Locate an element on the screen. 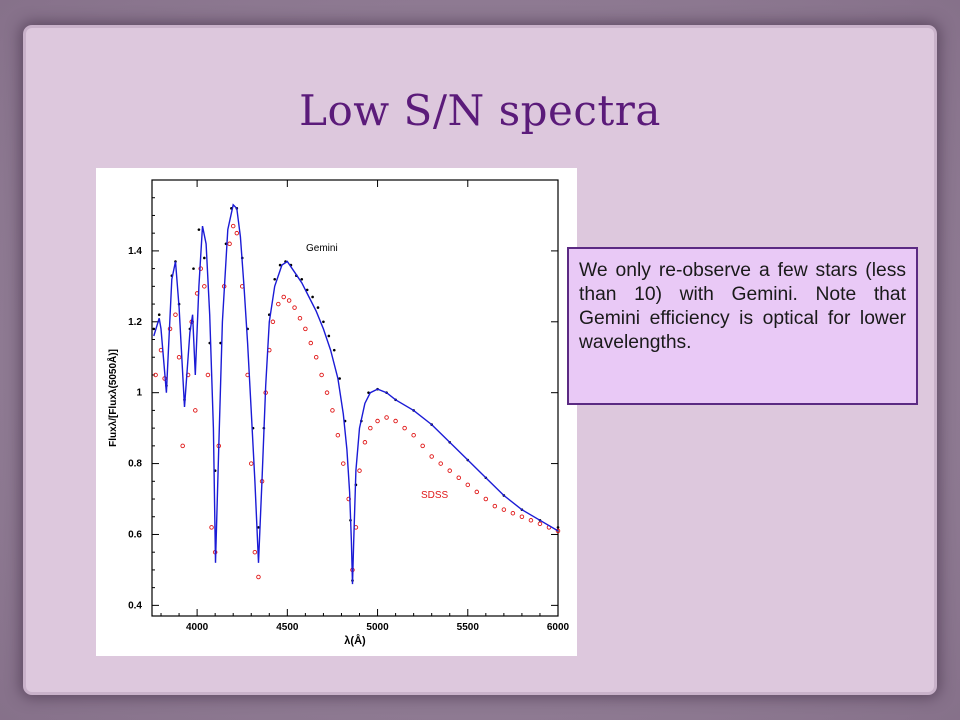 The width and height of the screenshot is (960, 720). x-tick-label: 4000 is located at coordinates (197, 627).